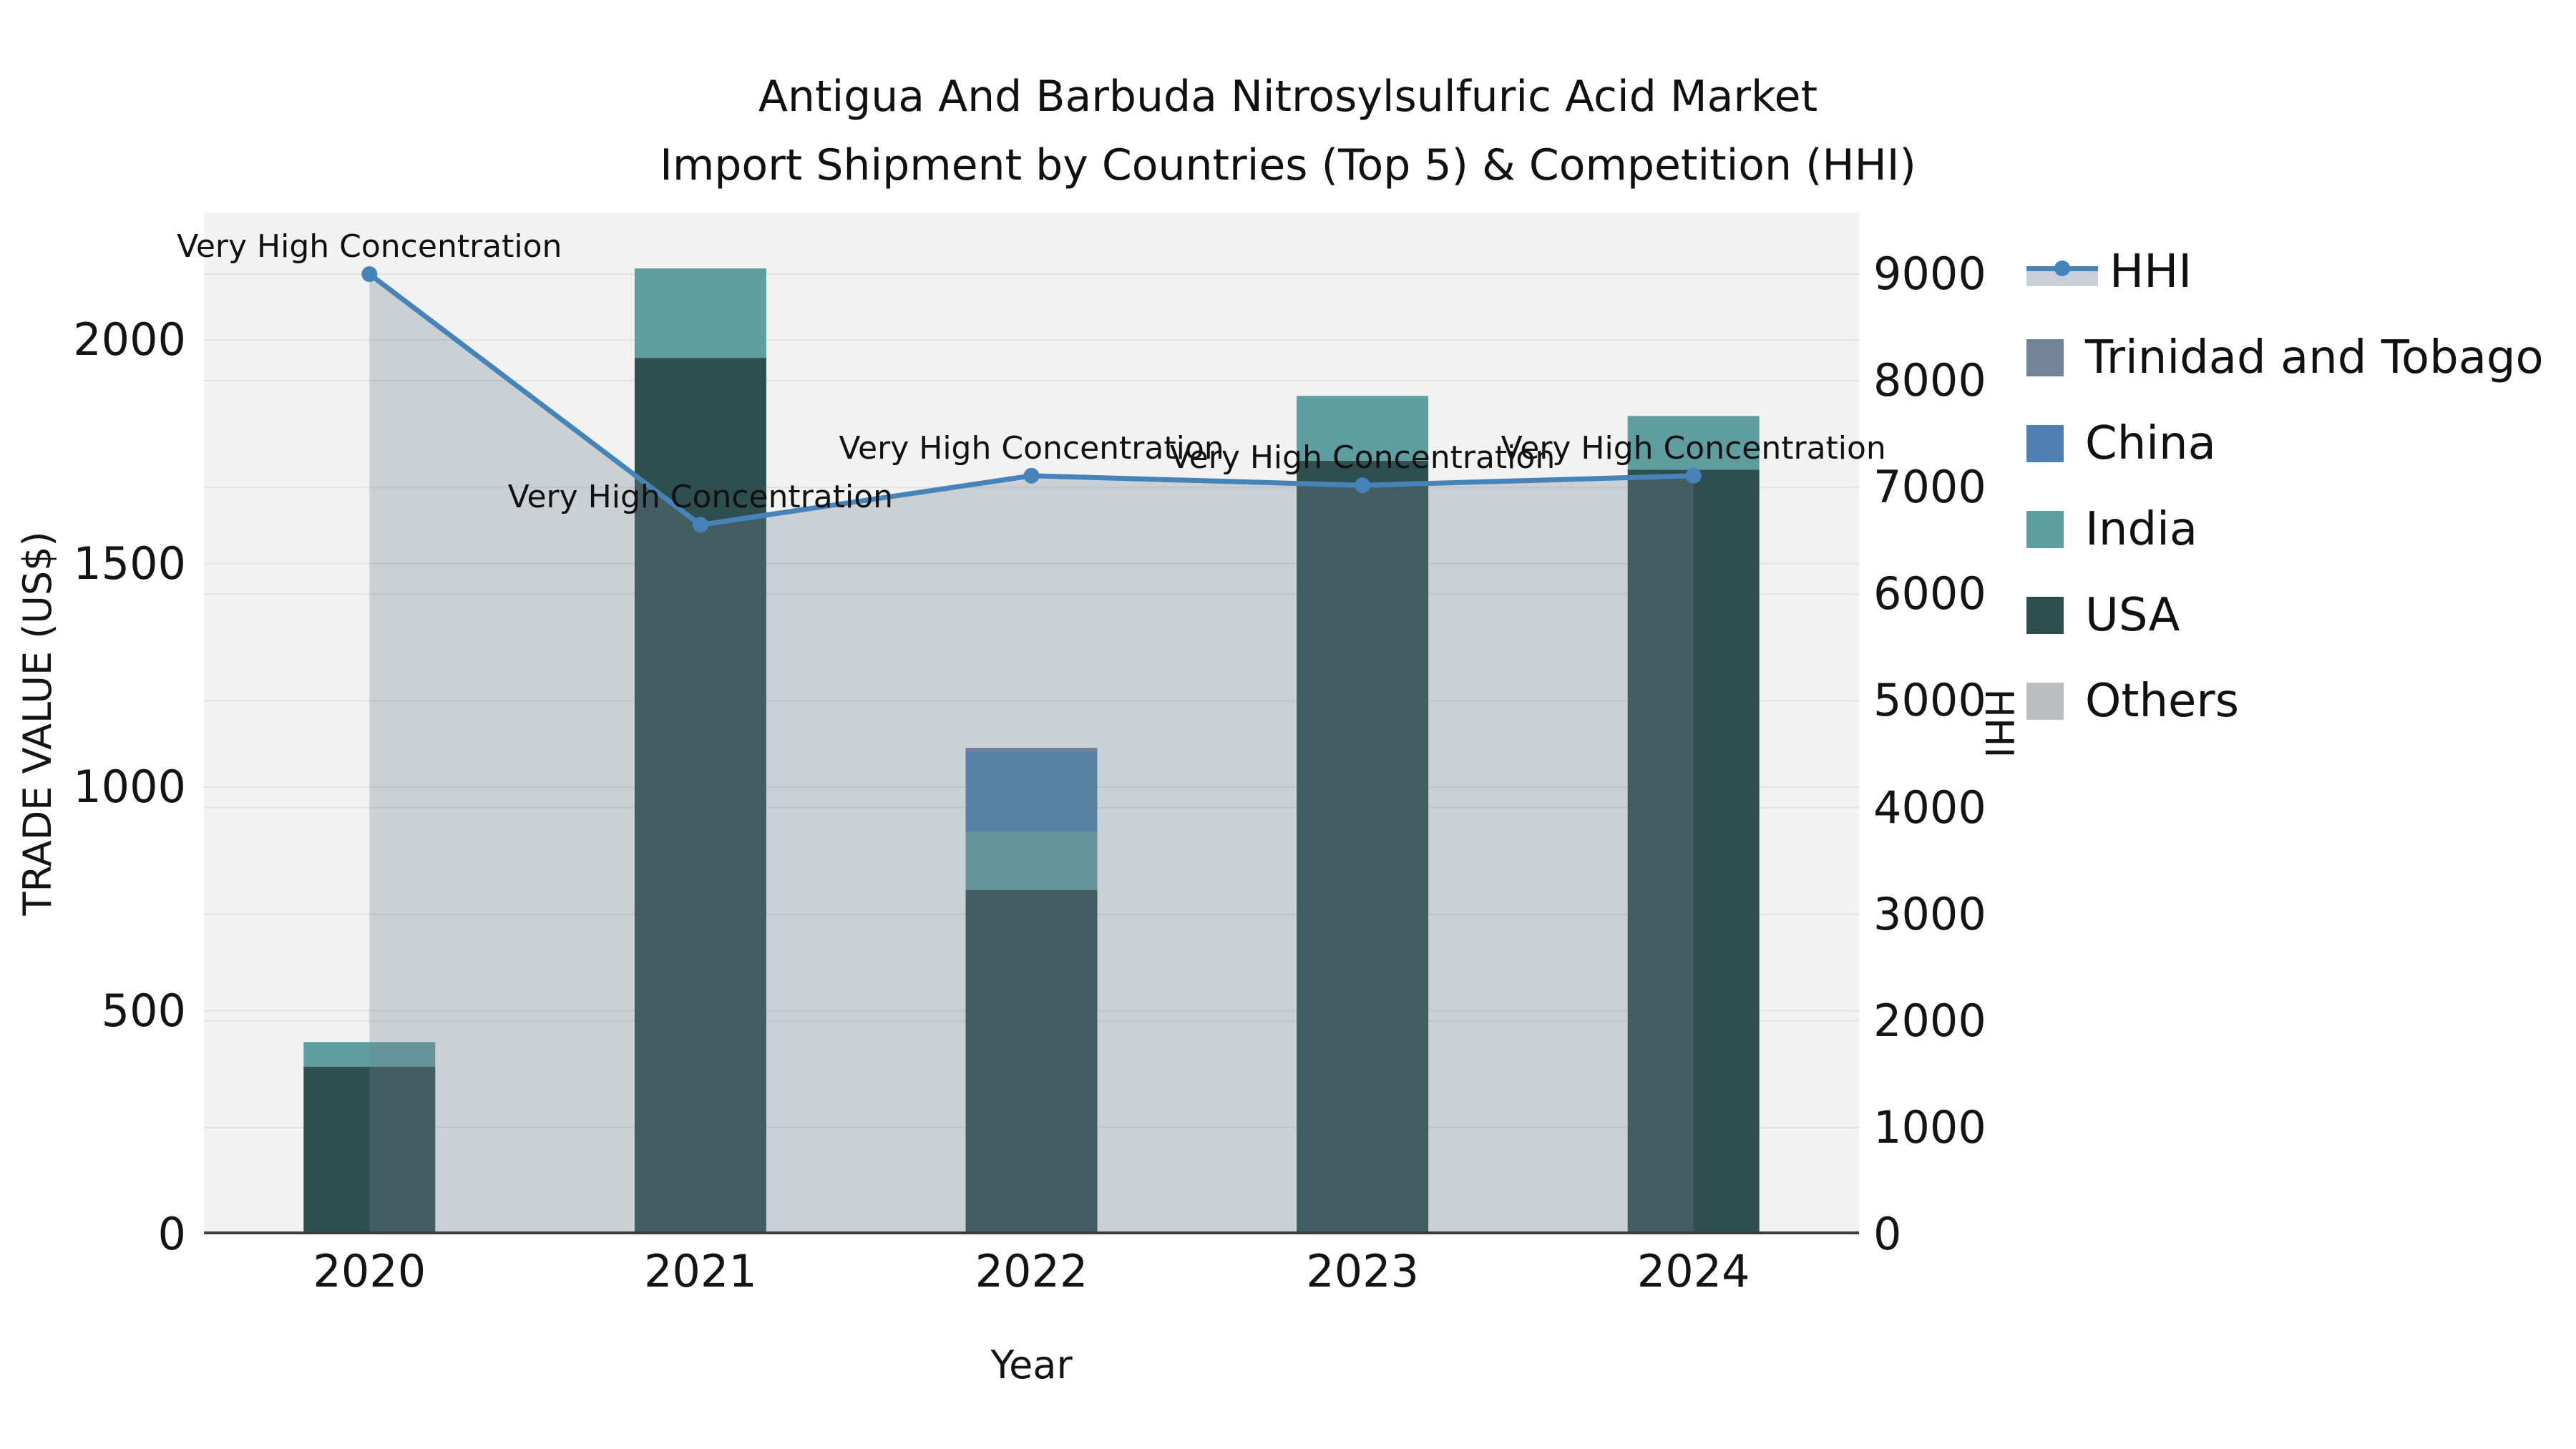  I want to click on legend-item-china: China, so click(2285, 444).